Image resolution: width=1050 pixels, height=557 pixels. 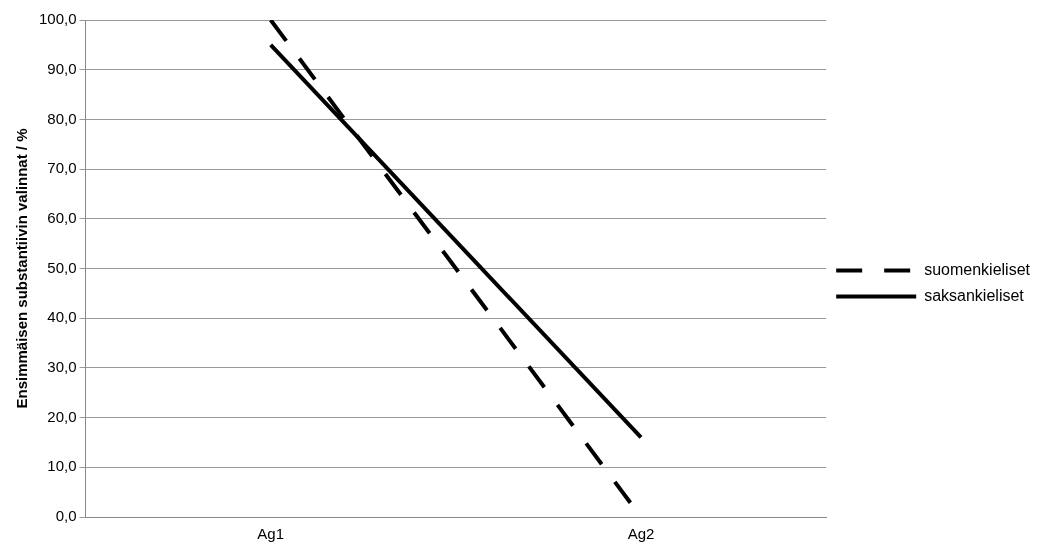 I want to click on y-tick-label: 100,0, so click(x=57, y=19).